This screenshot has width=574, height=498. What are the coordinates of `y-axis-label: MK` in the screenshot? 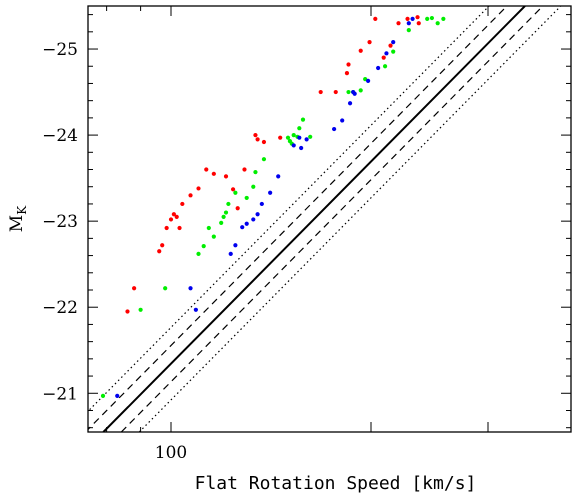 It's located at (18, 218).